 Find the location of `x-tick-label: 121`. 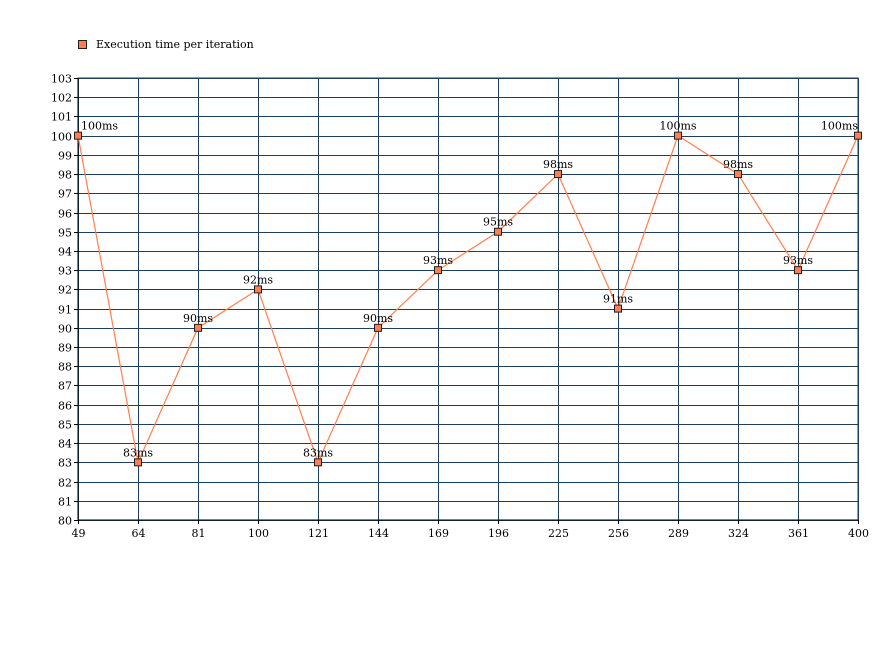

x-tick-label: 121 is located at coordinates (318, 533).